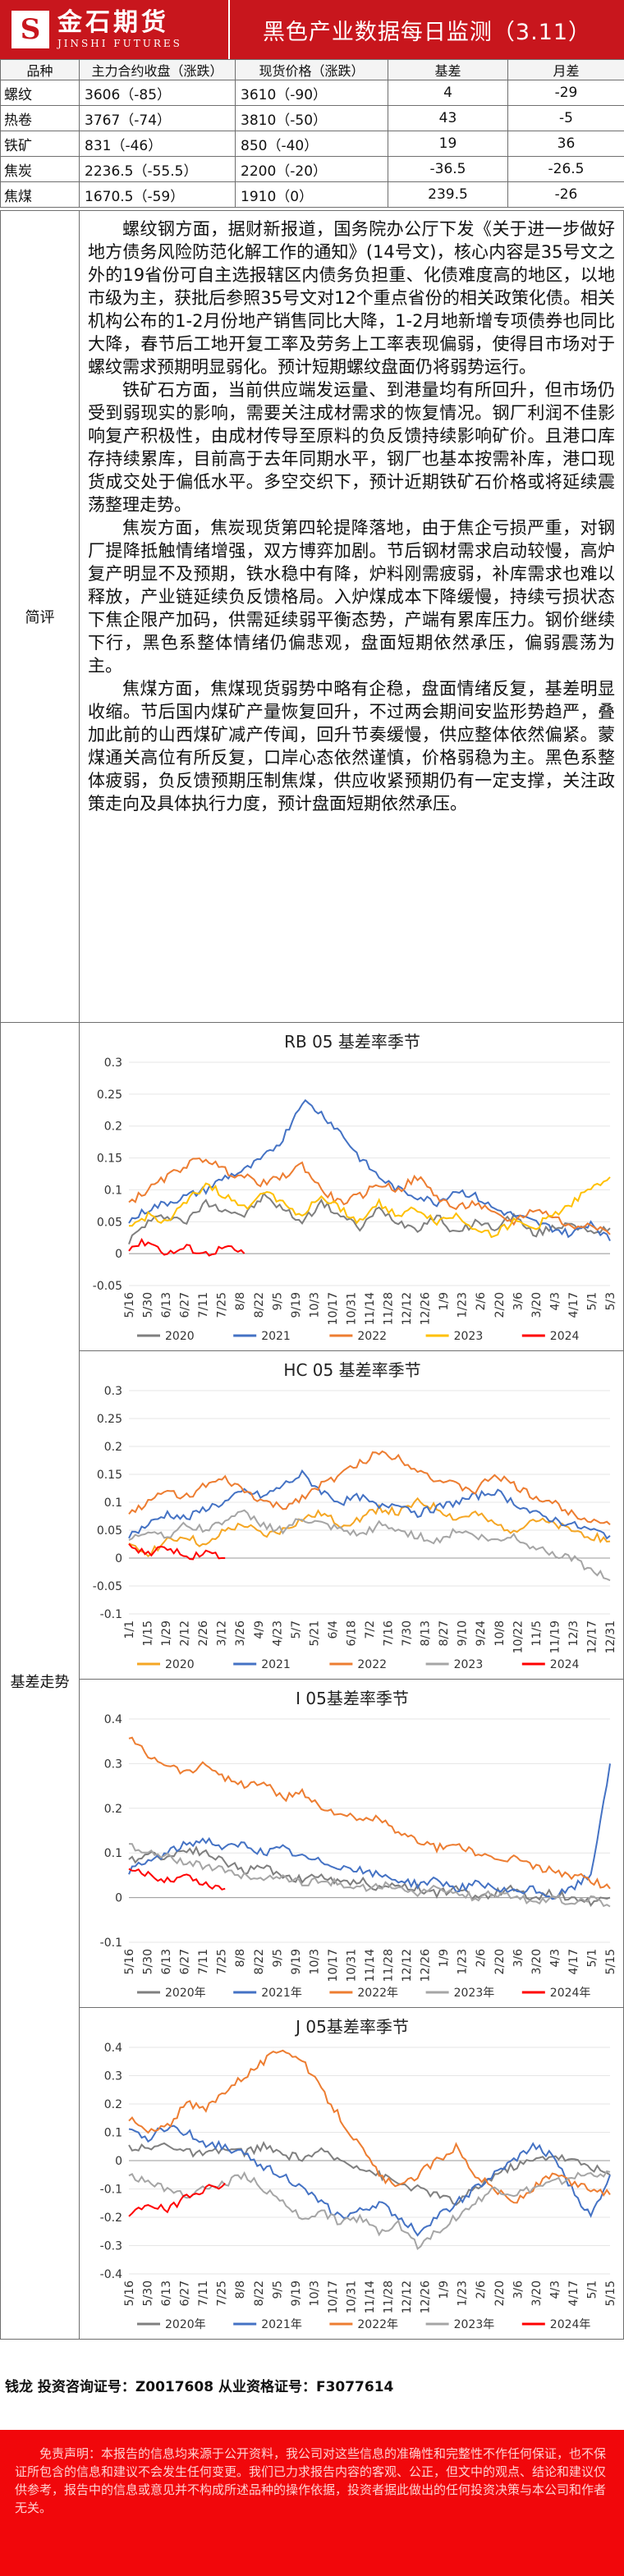 This screenshot has width=624, height=2576. Describe the element at coordinates (157, 70) in the screenshot. I see `header-cell: 主力合约收盘（涨跌）` at that location.